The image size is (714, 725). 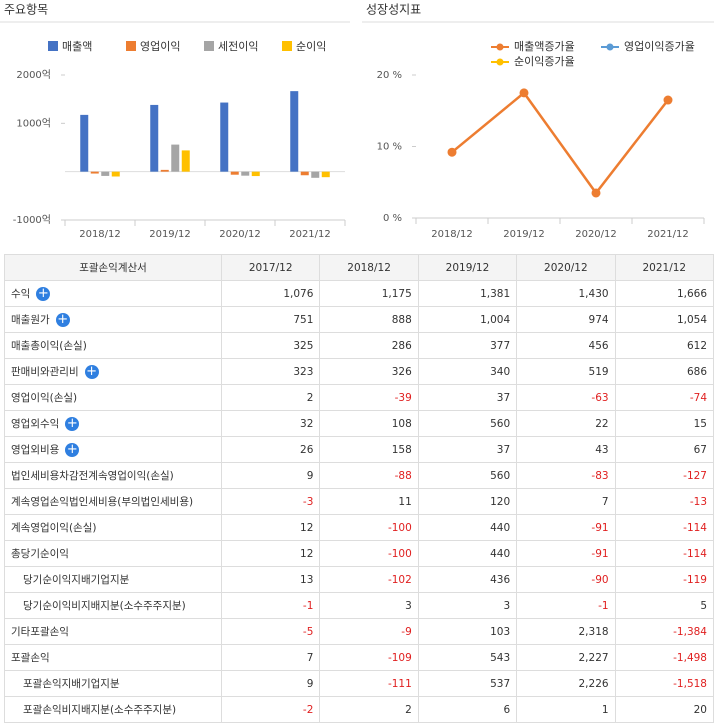 What do you see at coordinates (35, 424) in the screenshot?
I see `label-text: 영업외수익` at bounding box center [35, 424].